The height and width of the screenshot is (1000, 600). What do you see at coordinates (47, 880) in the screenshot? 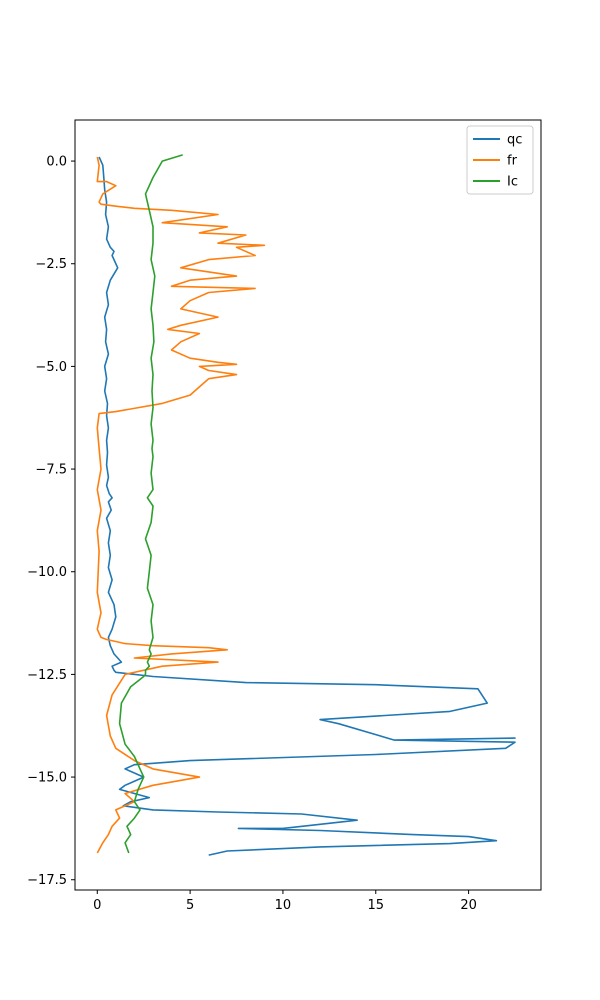
I see `y-tick-label: −17.5` at bounding box center [47, 880].